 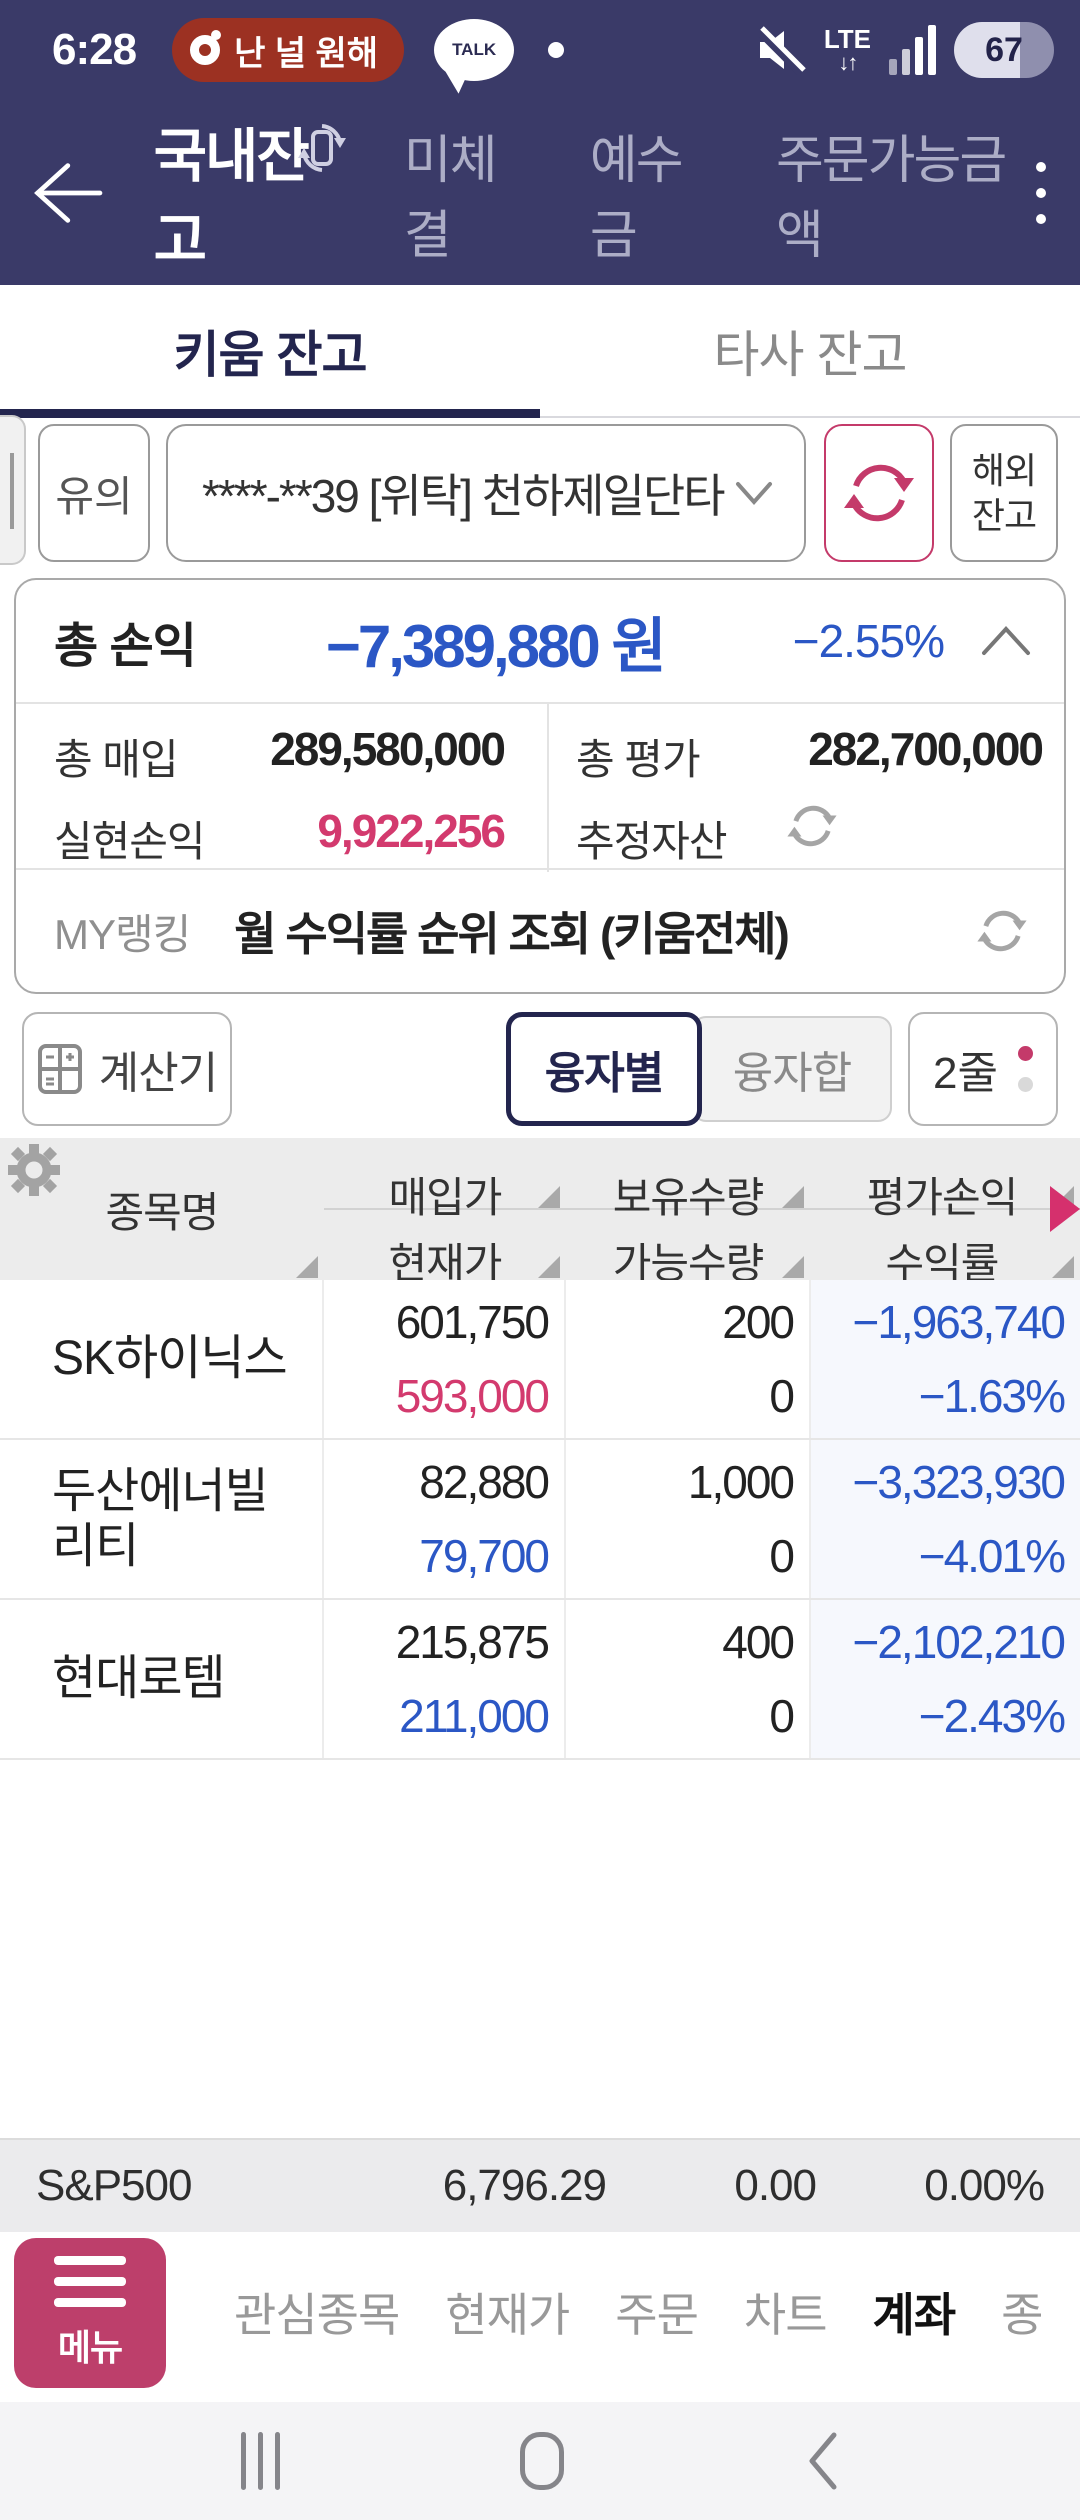 What do you see at coordinates (94, 49) in the screenshot?
I see `clock: 6:28` at bounding box center [94, 49].